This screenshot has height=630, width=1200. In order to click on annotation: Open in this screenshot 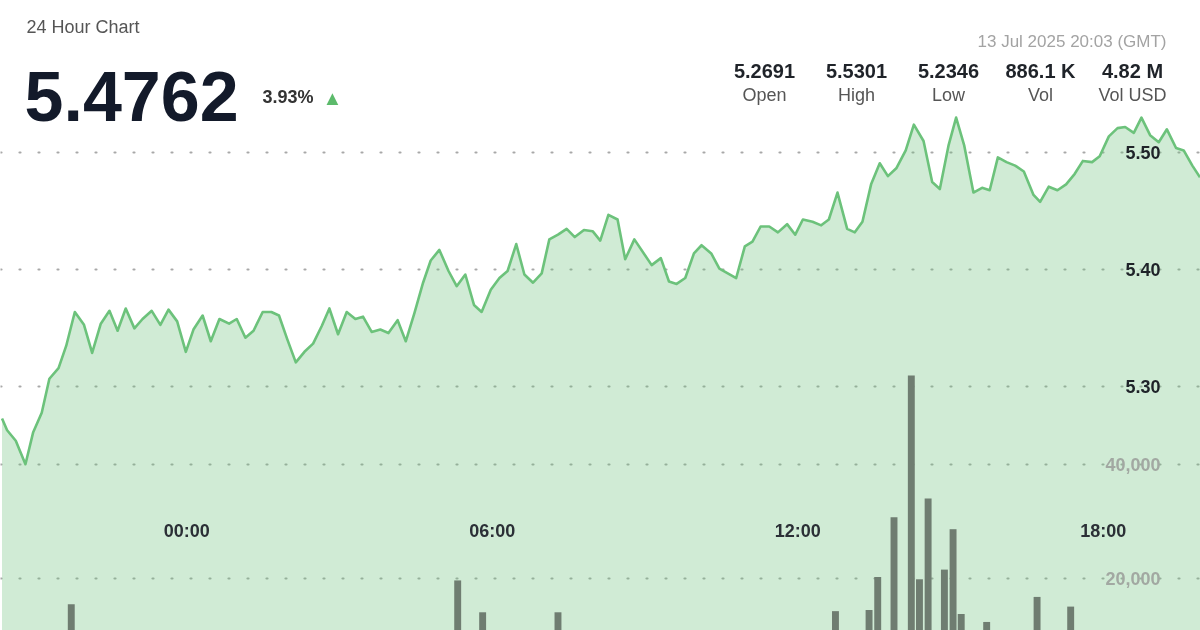, I will do `click(764, 94)`.